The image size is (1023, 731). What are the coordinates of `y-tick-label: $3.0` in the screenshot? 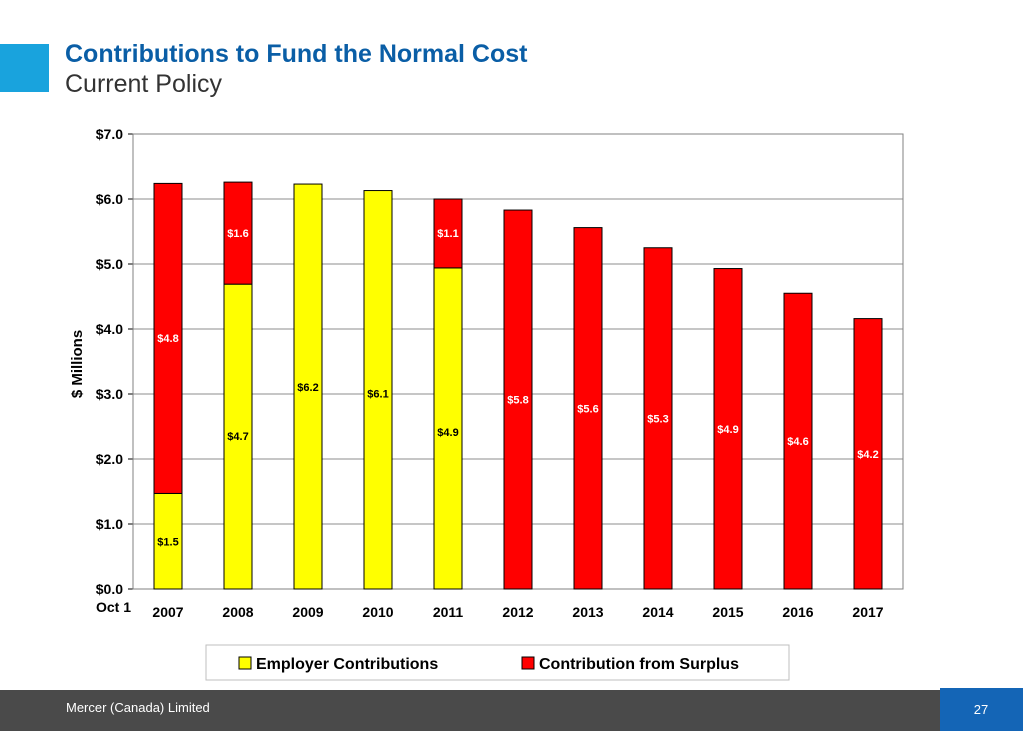 It's located at (109, 394).